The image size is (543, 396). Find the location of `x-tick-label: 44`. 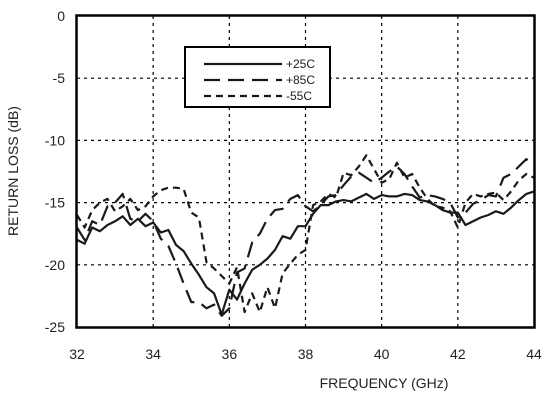

x-tick-label: 44 is located at coordinates (534, 354).